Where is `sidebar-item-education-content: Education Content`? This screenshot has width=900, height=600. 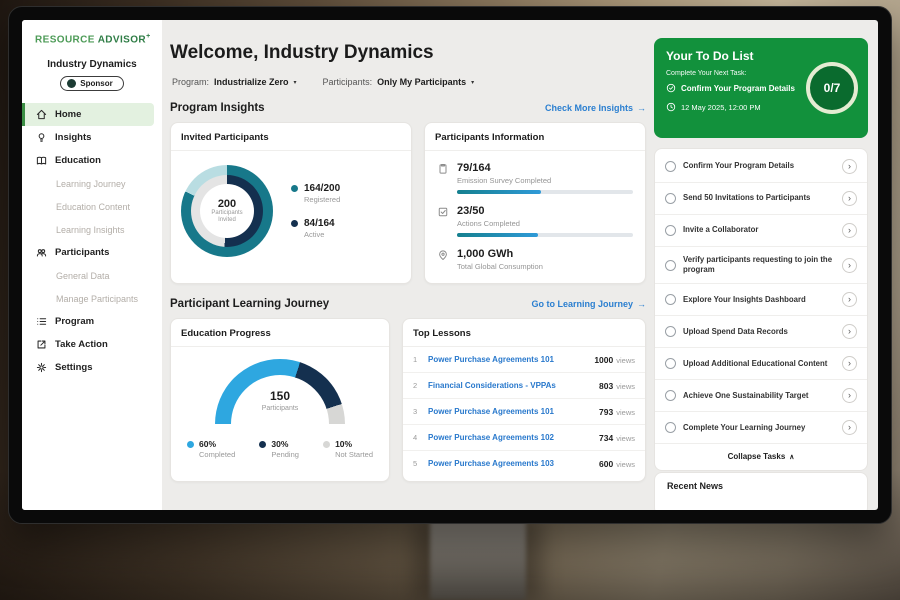 sidebar-item-education-content: Education Content is located at coordinates (92, 206).